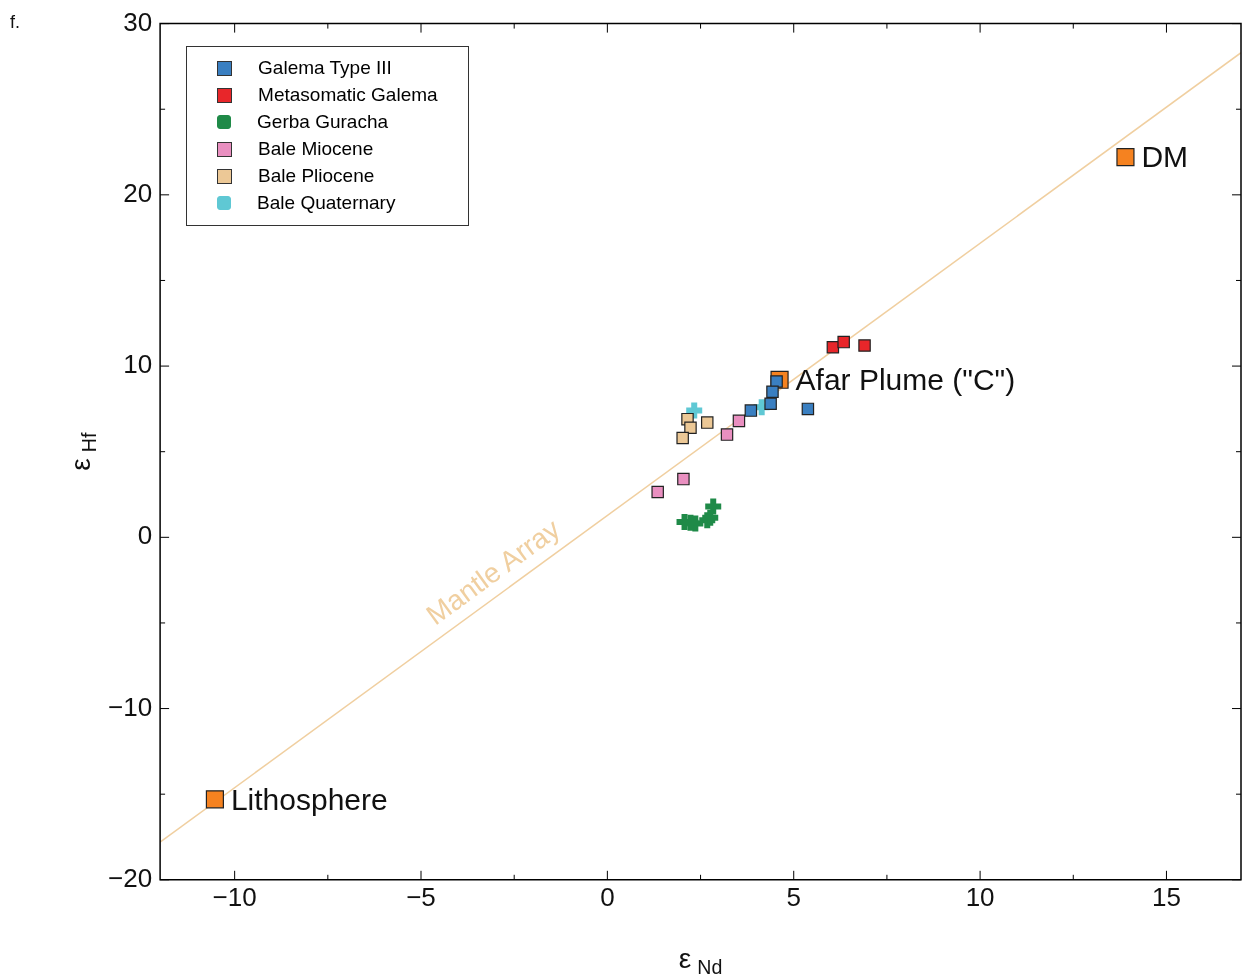 The image size is (1255, 977). I want to click on text: f., so click(15, 21).